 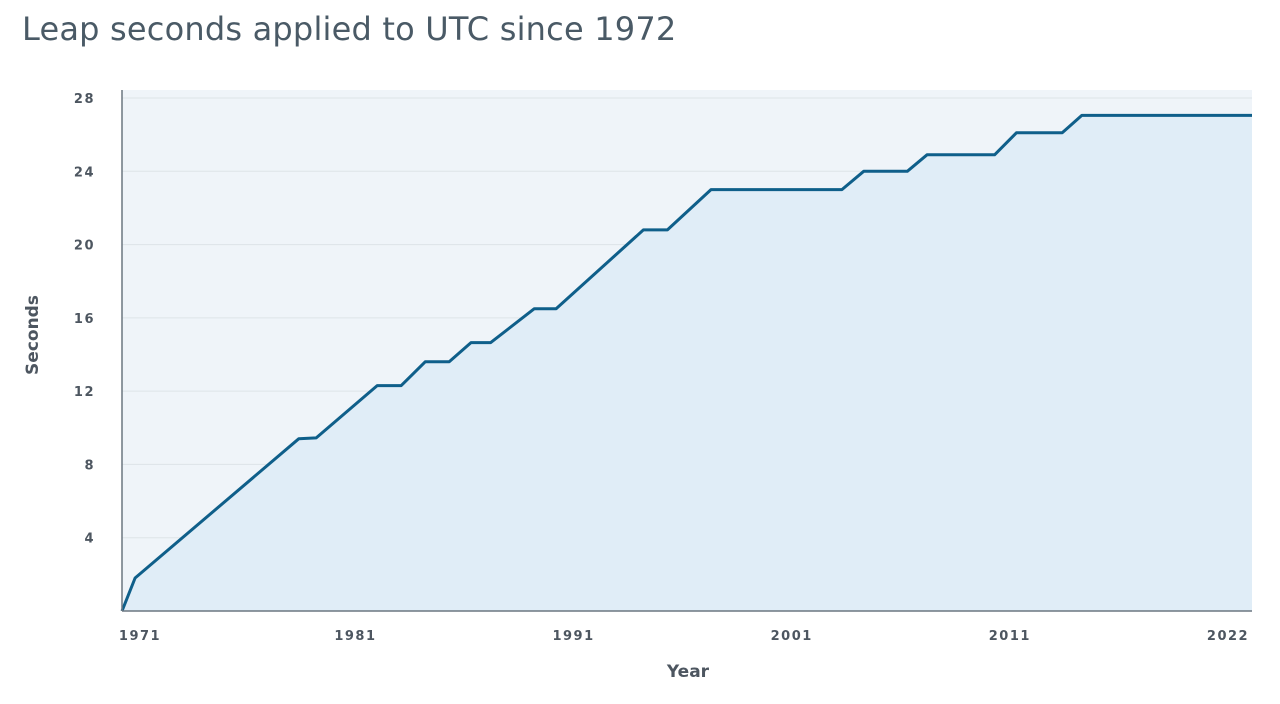 What do you see at coordinates (792, 636) in the screenshot?
I see `x-tick-label: 2001` at bounding box center [792, 636].